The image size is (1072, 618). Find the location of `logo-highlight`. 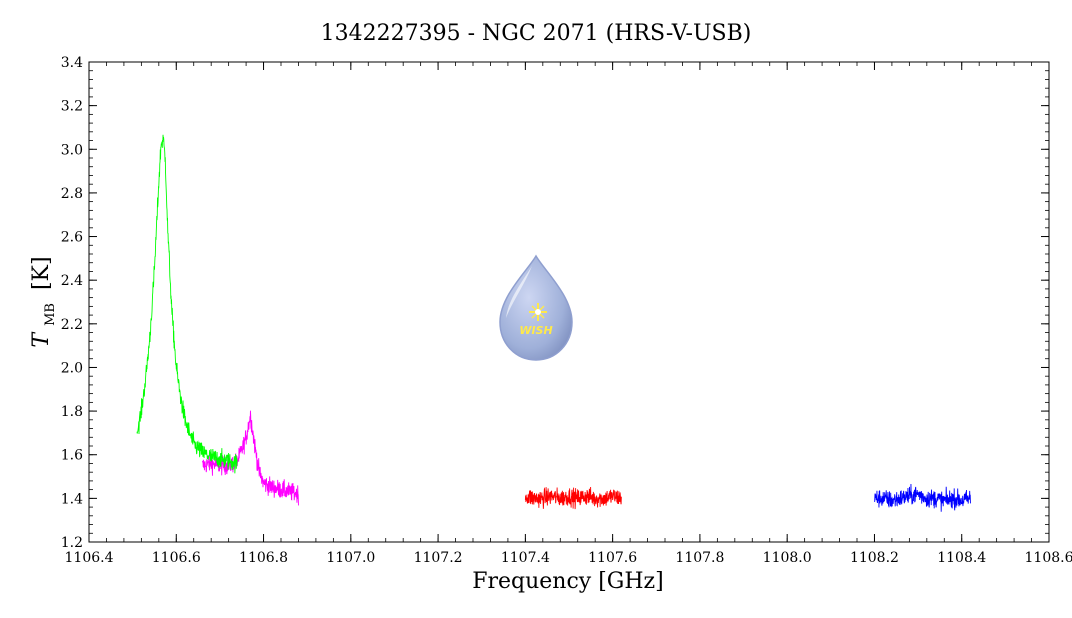

logo-highlight is located at coordinates (519, 292).